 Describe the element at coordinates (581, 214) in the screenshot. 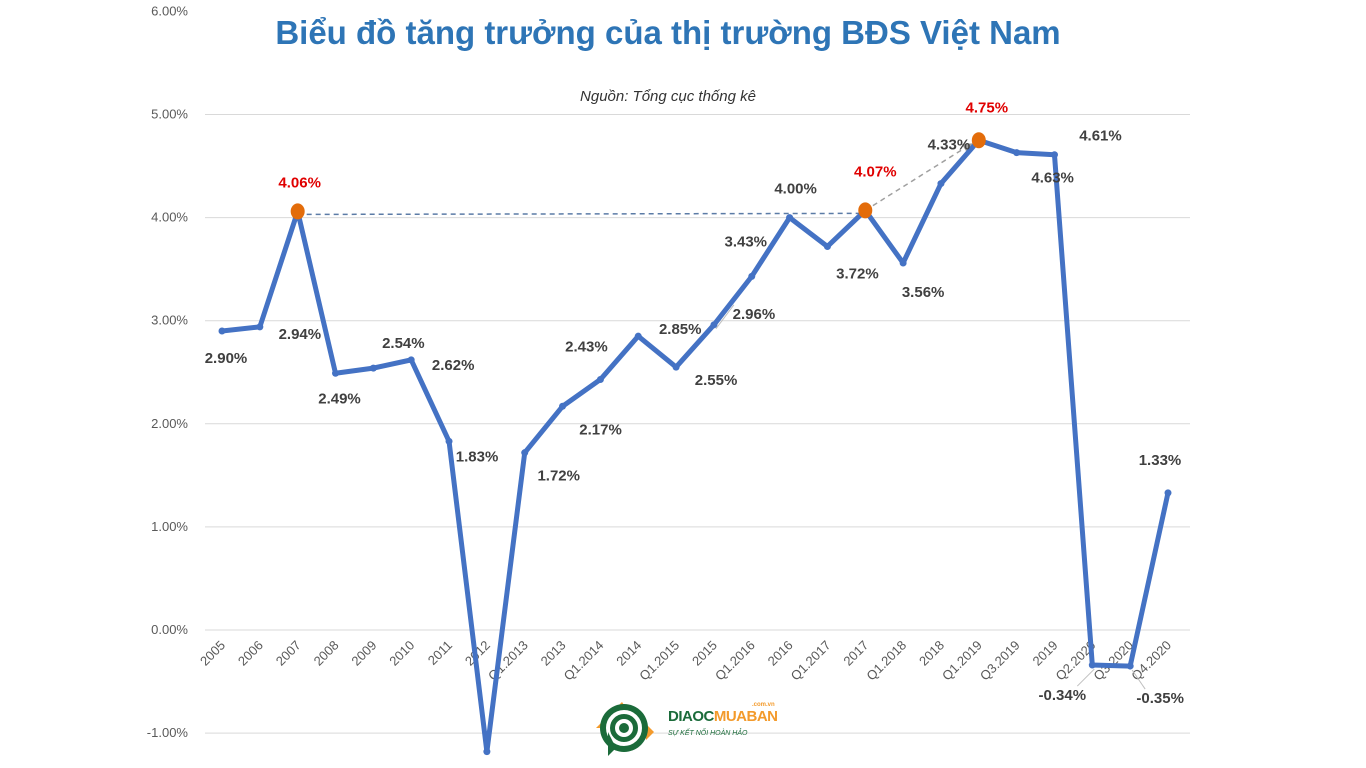

I see `trend-dashed-line` at that location.